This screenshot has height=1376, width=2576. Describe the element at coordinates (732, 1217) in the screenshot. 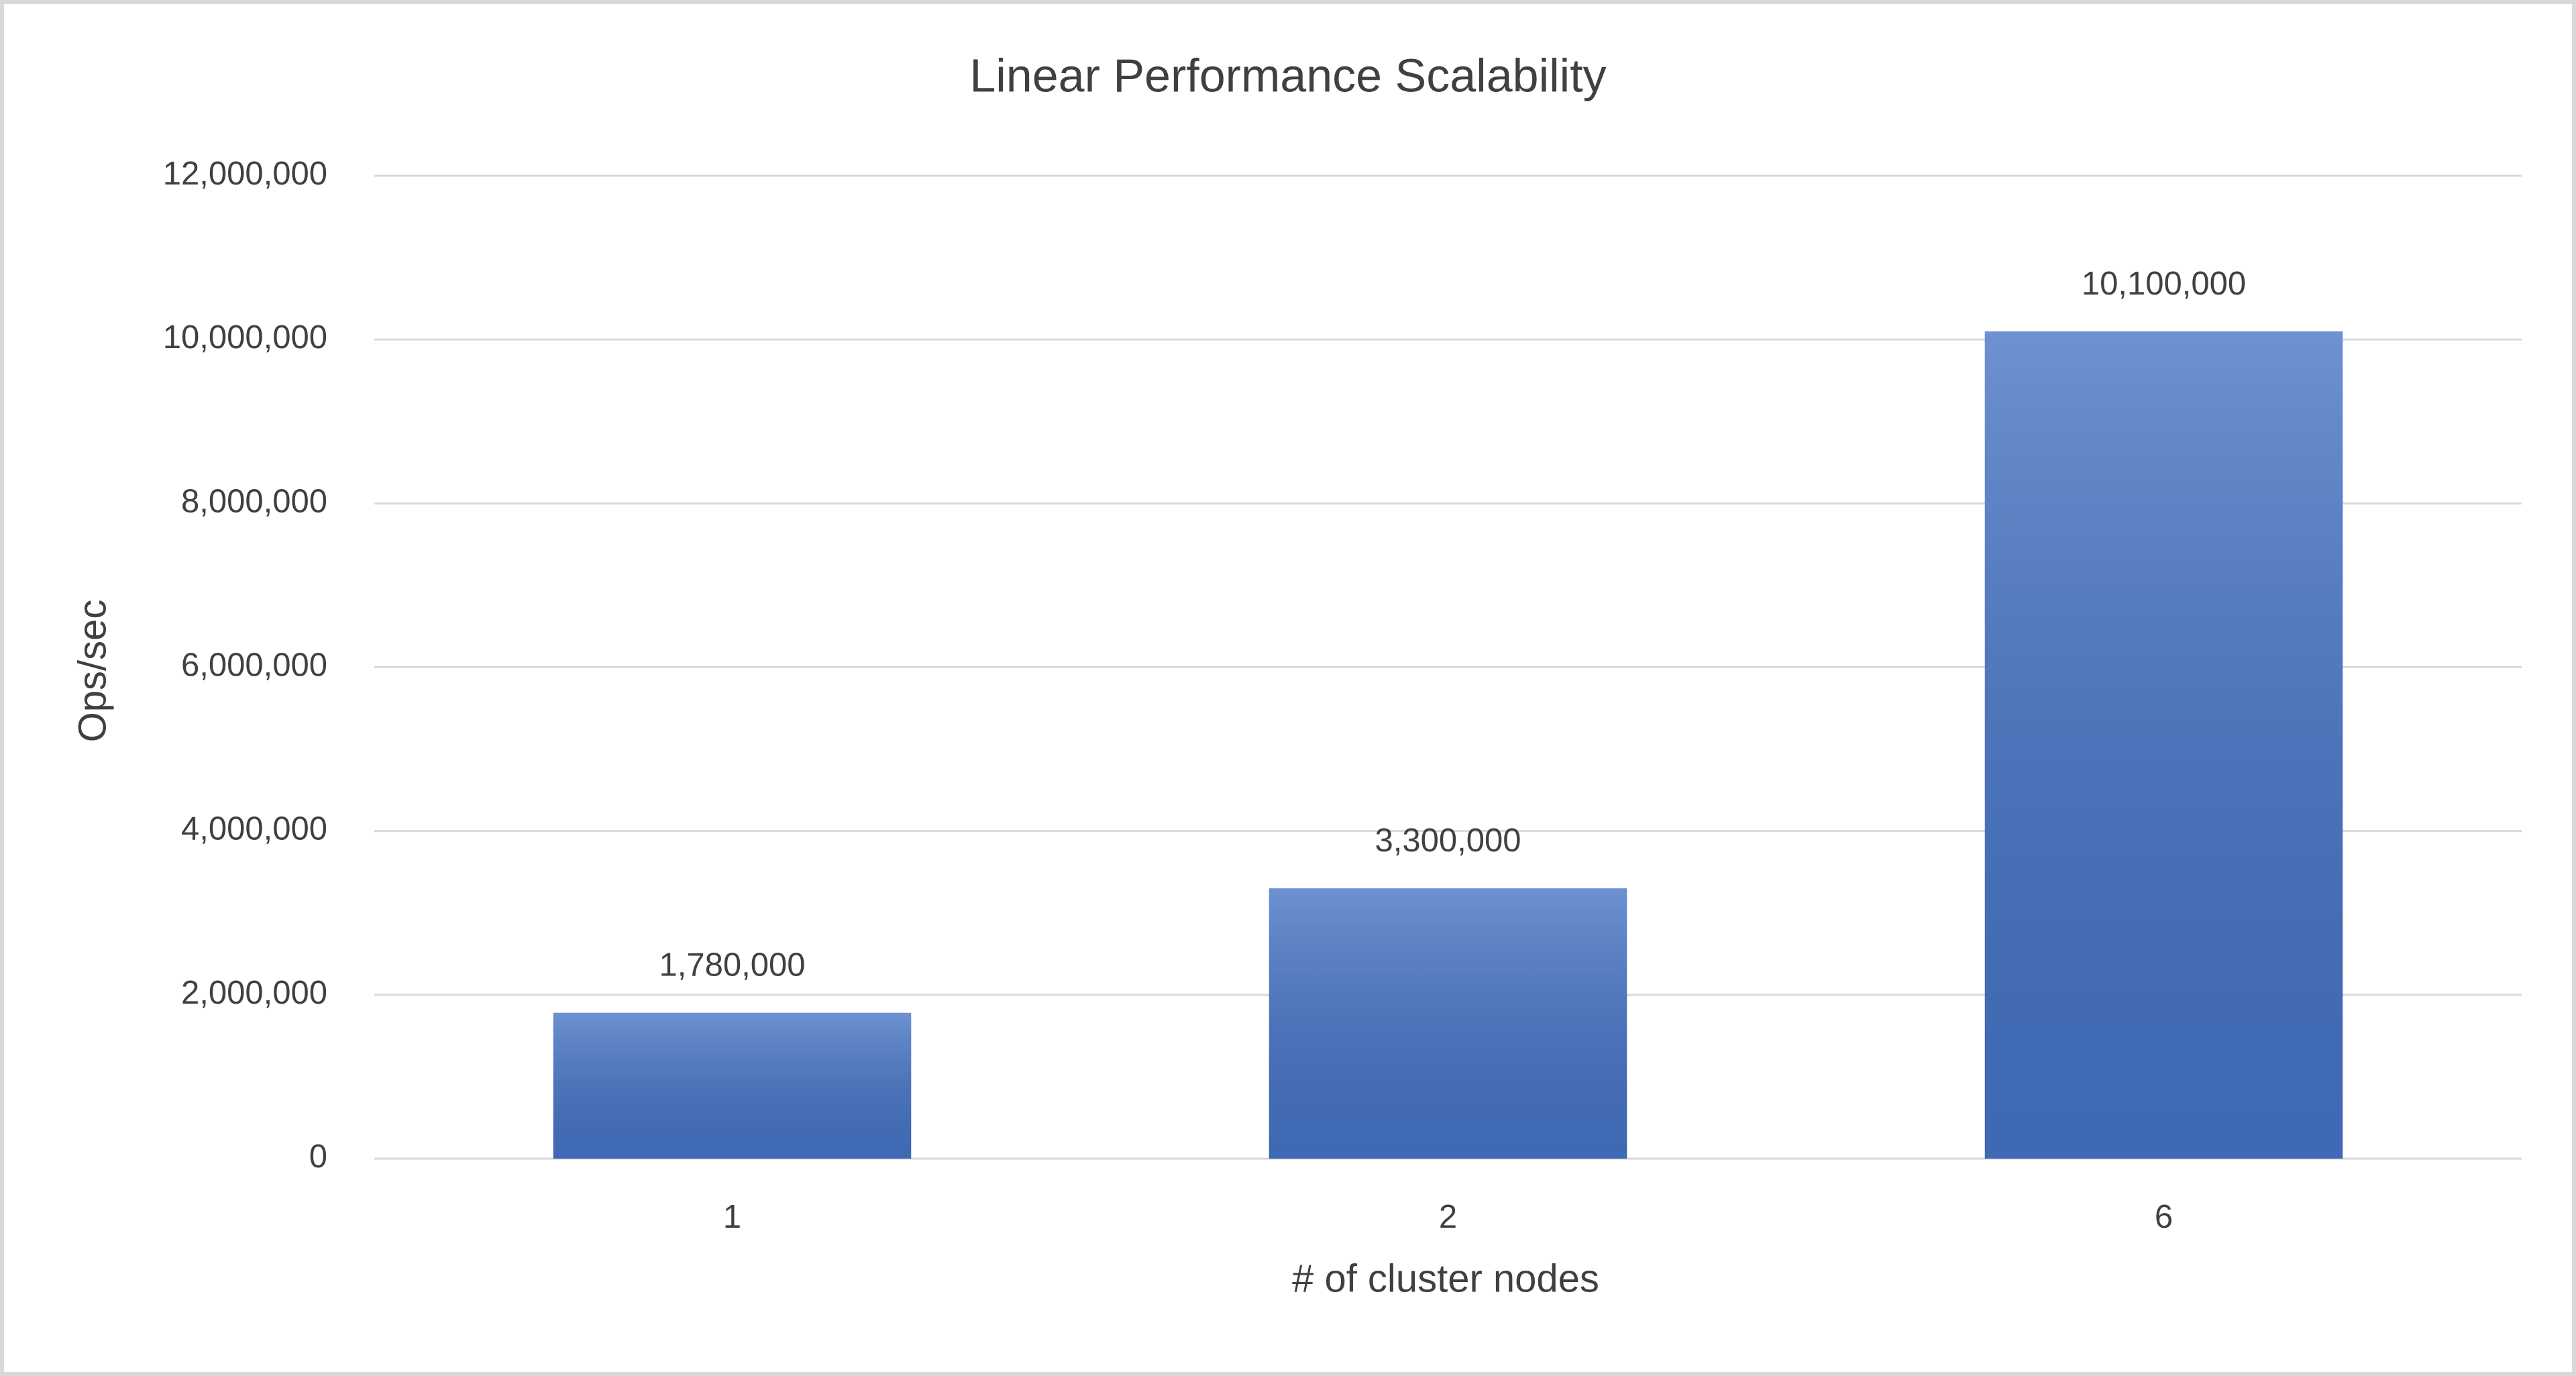

I see `x-tick-label: 1` at that location.